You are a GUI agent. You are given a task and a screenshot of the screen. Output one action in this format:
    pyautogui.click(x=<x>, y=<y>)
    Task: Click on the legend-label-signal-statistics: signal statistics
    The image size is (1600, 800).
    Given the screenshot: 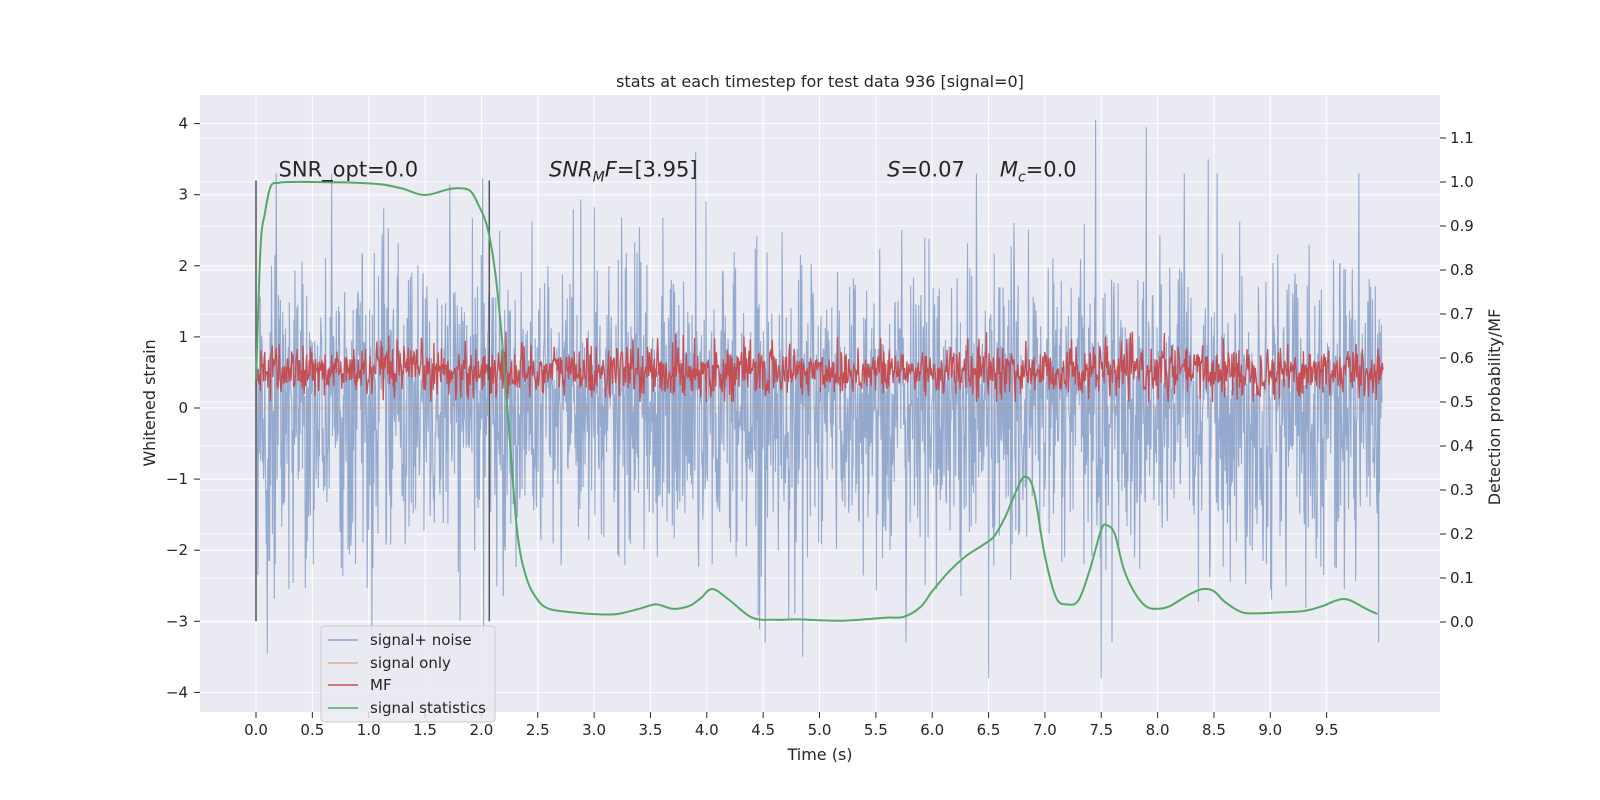 What is the action you would take?
    pyautogui.click(x=428, y=708)
    